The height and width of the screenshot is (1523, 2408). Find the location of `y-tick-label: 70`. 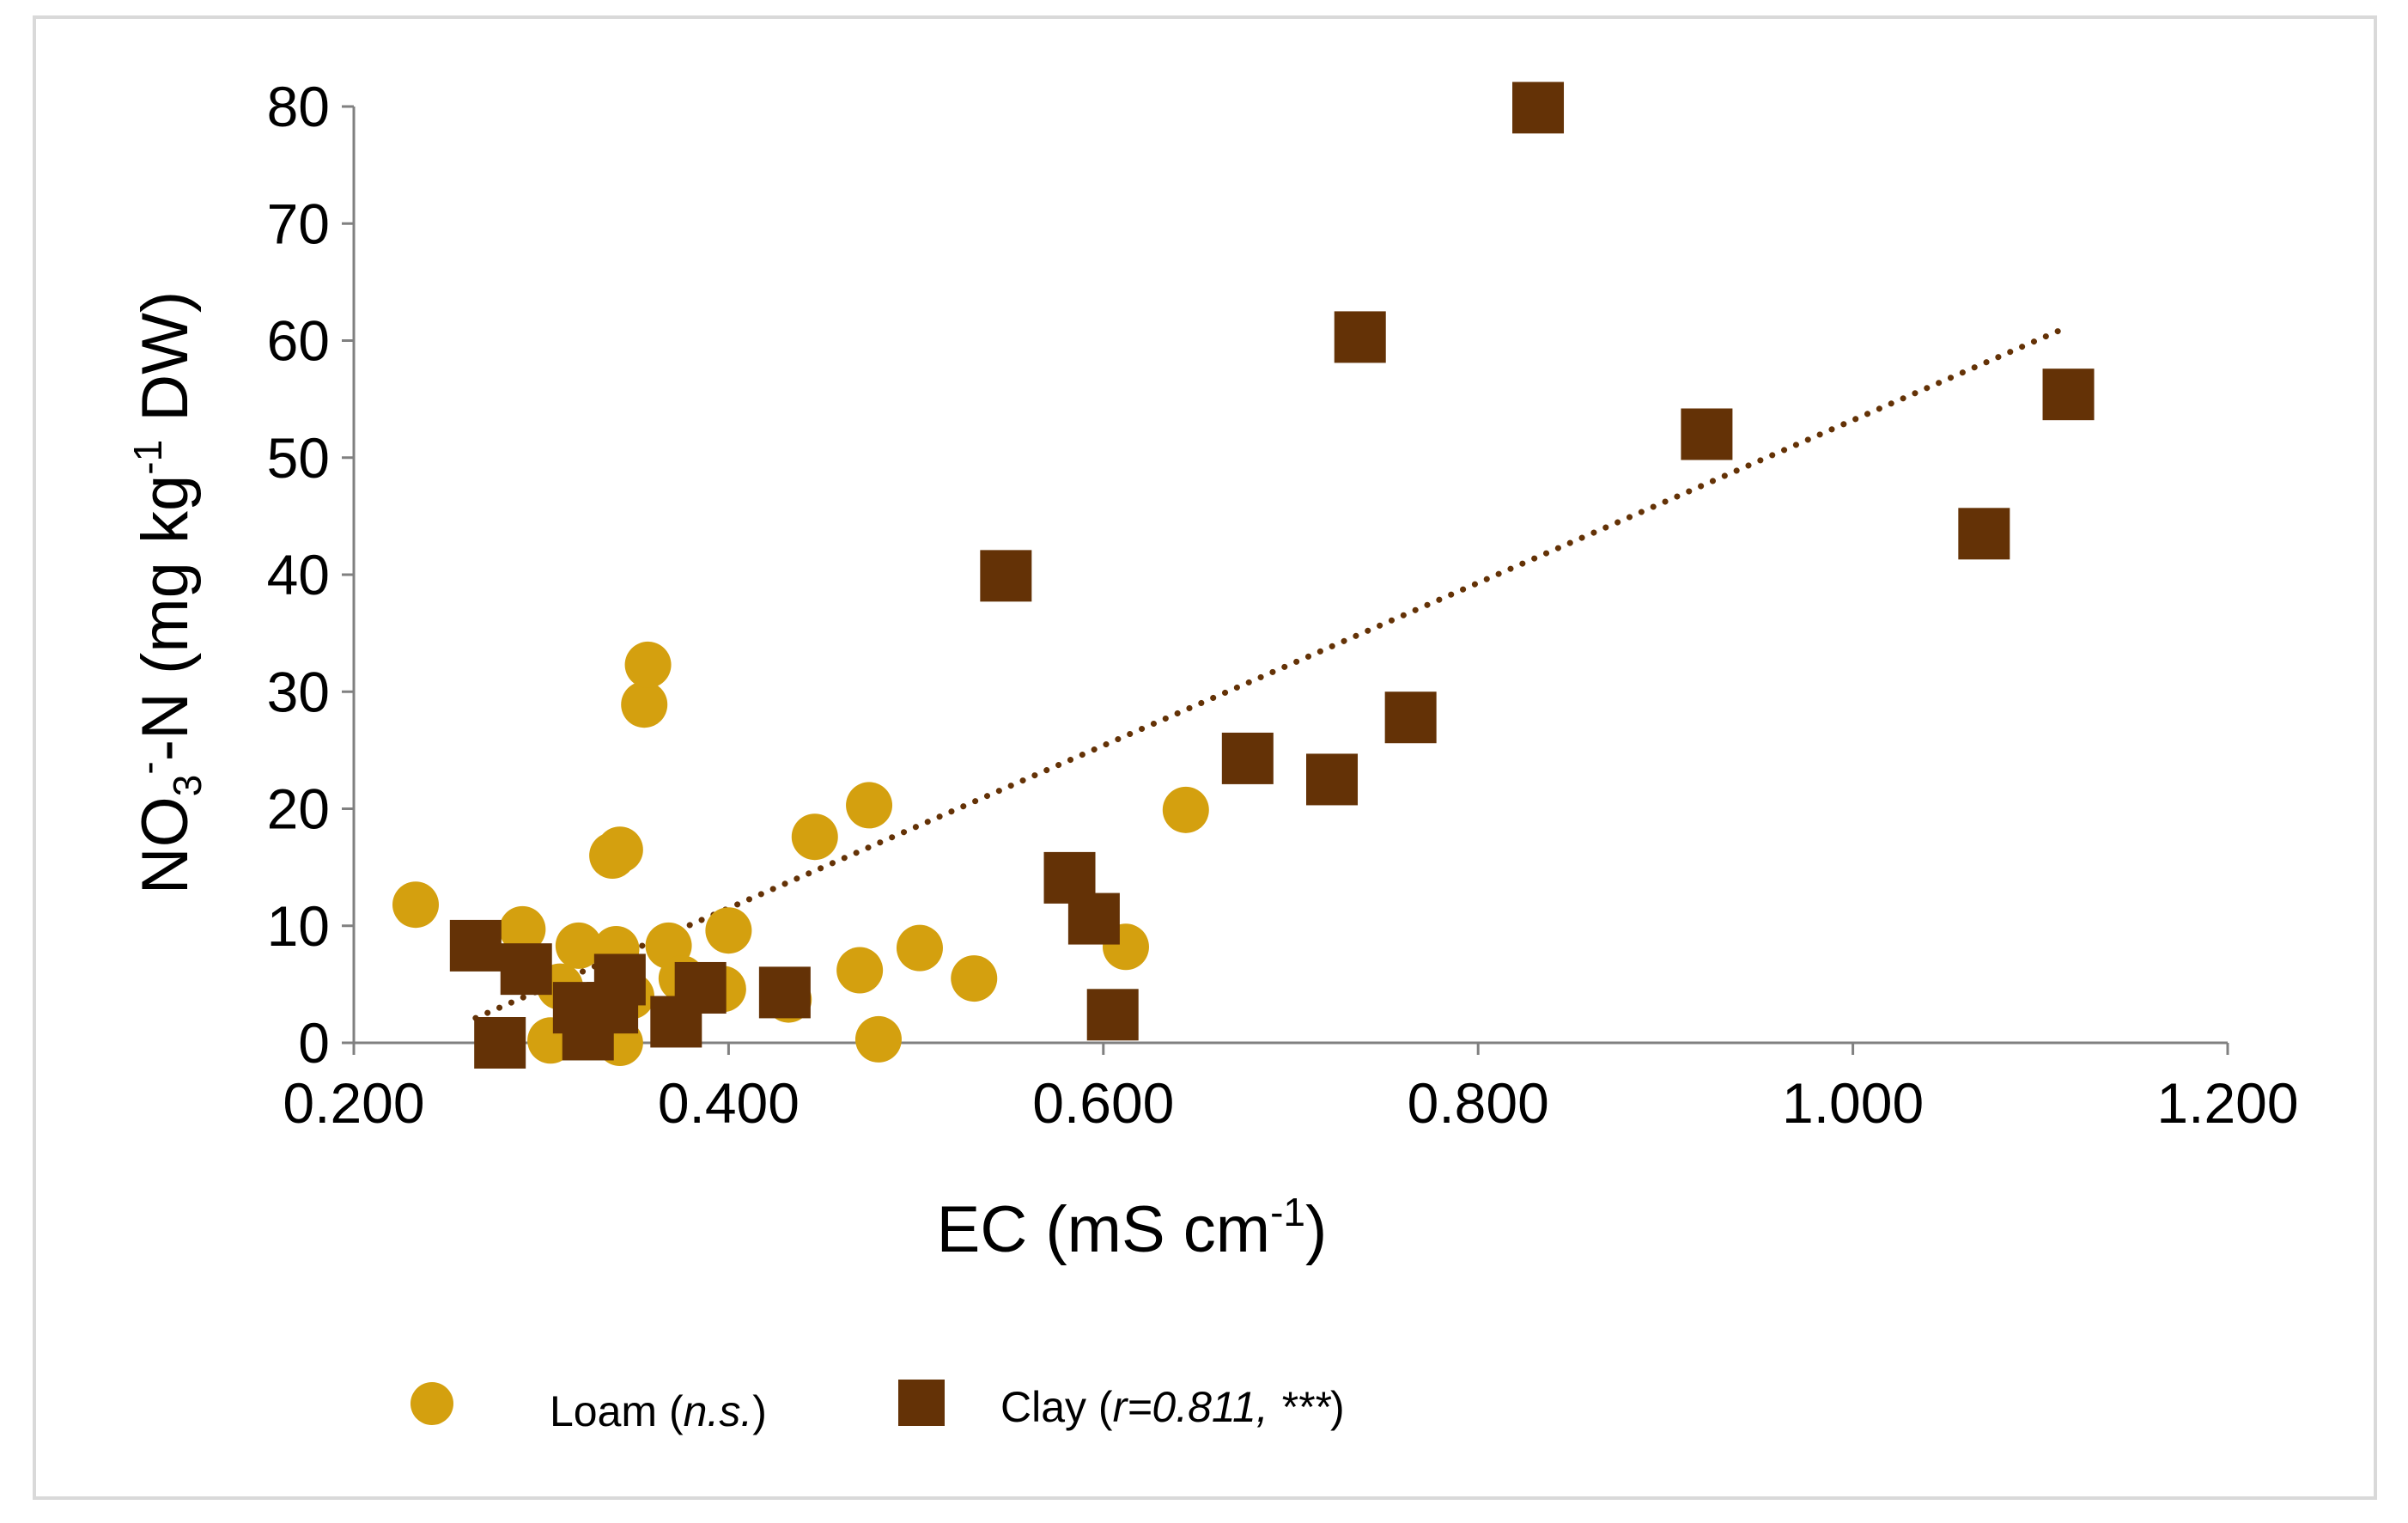

y-tick-label: 70 is located at coordinates (298, 223).